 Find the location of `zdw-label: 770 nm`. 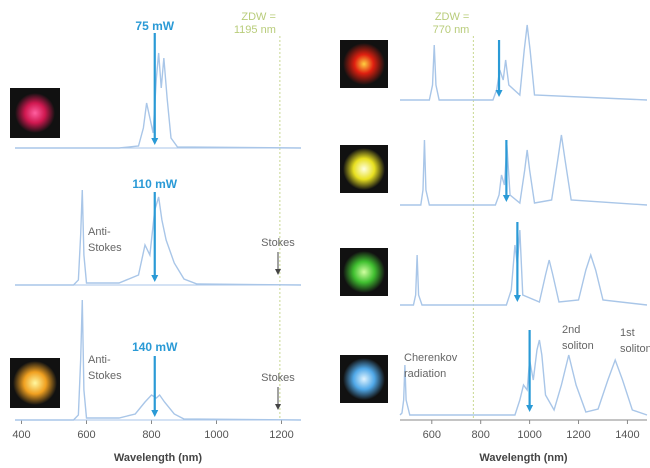

zdw-label: 770 nm is located at coordinates (451, 30).